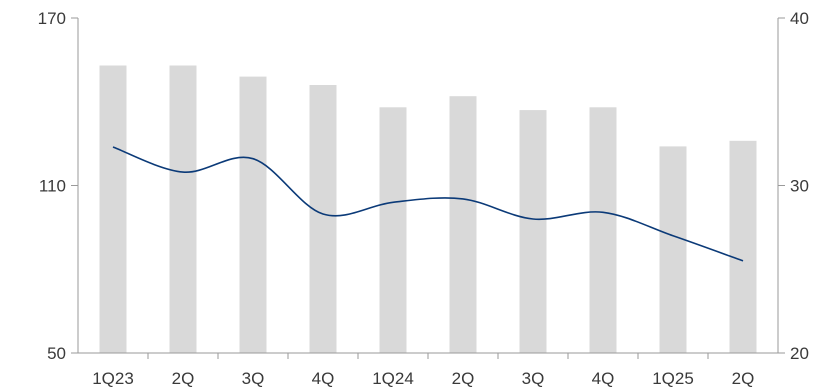  I want to click on x-tick-label-6: 3Q, so click(533, 378).